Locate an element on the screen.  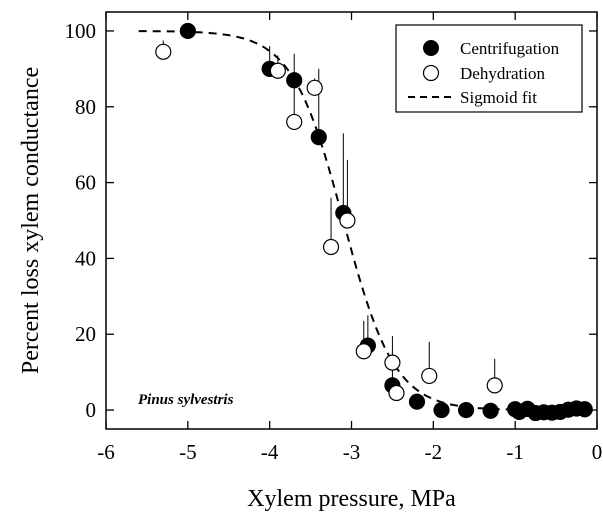
legend: Centrifugation Dehydration Sigmoid fit is located at coordinates (489, 68).